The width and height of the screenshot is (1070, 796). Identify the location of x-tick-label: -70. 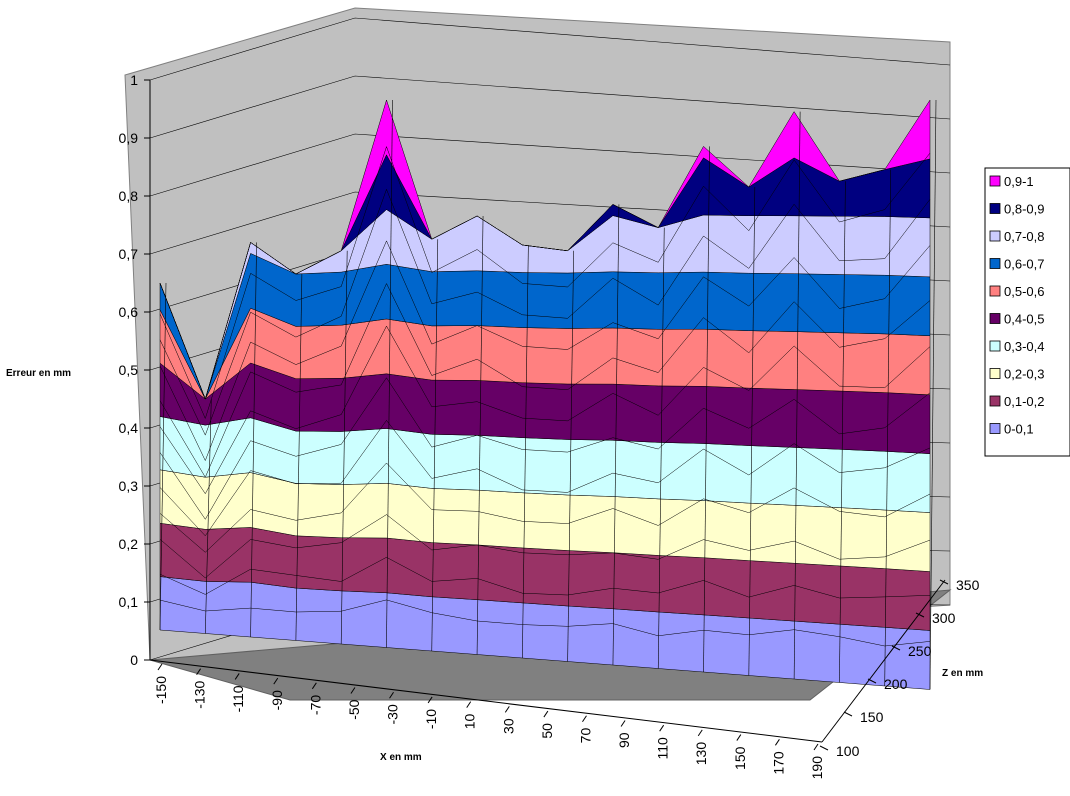
(315, 705).